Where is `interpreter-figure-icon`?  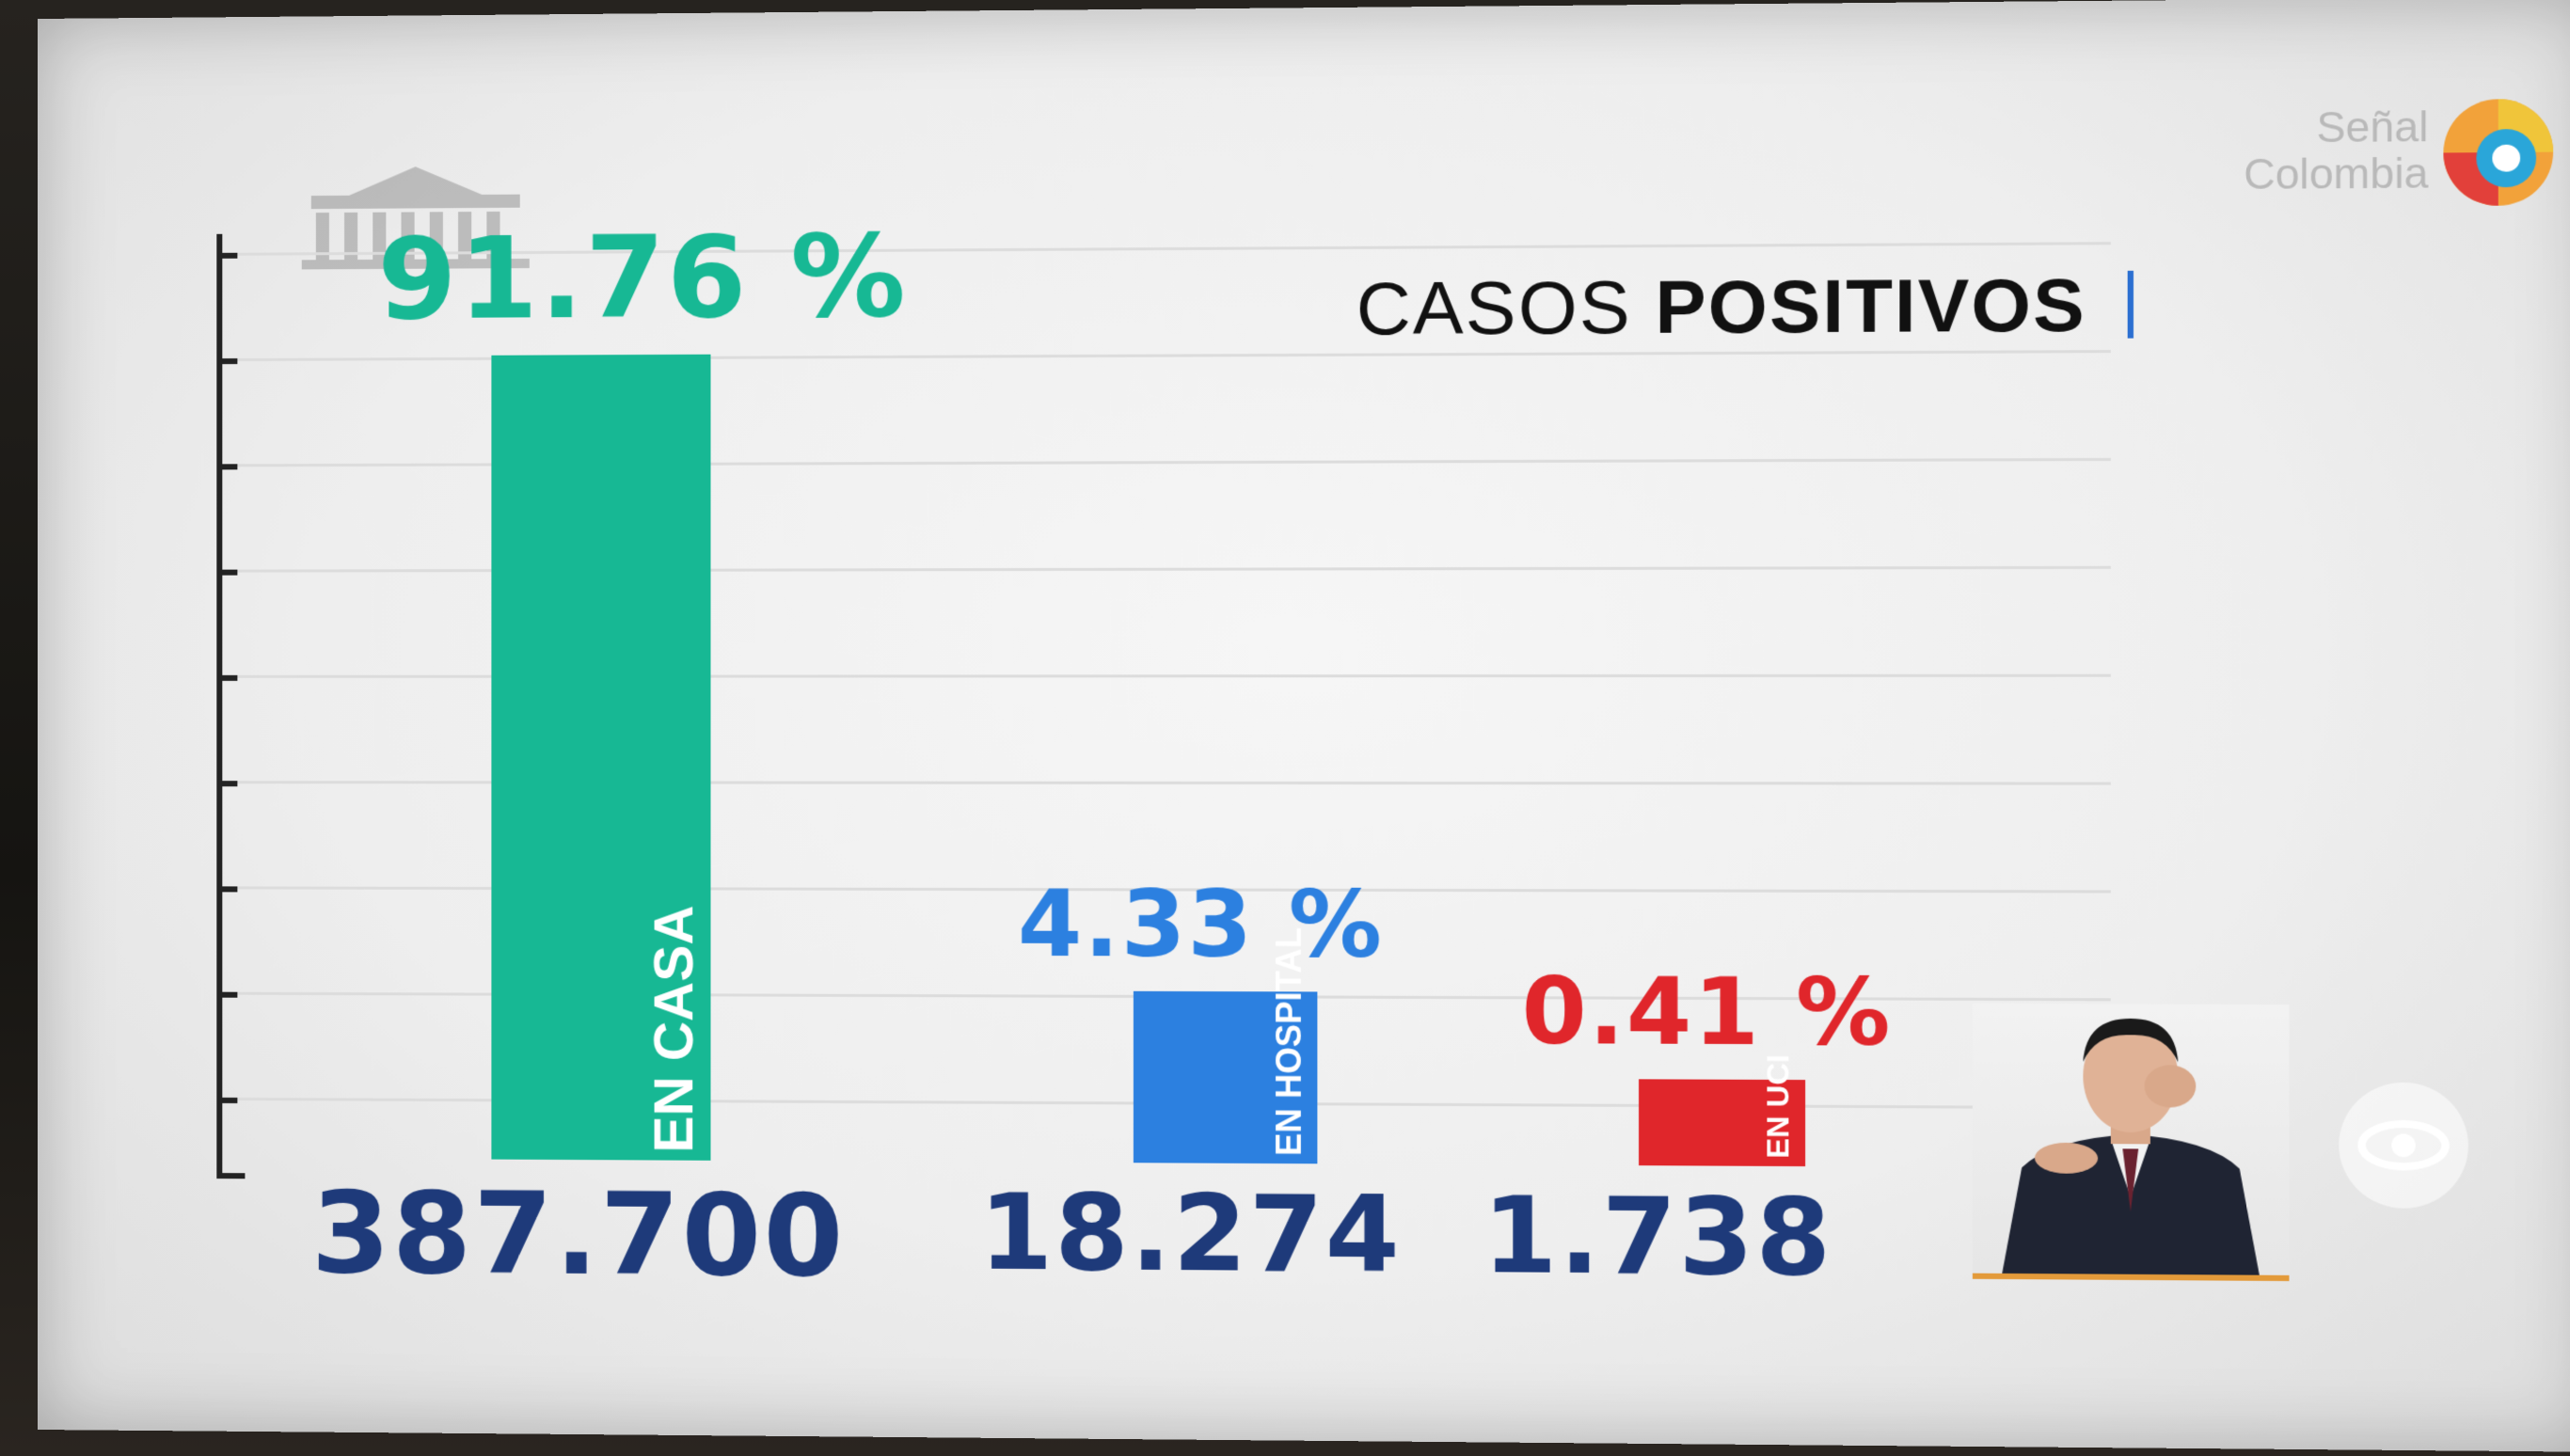
interpreter-figure-icon is located at coordinates (2131, 1146).